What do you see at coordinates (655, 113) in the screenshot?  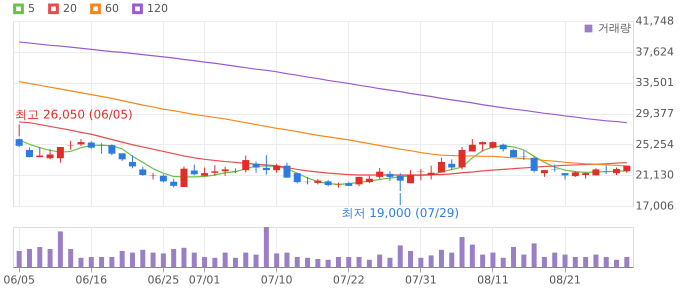 I see `y-tick-label: 29,377` at bounding box center [655, 113].